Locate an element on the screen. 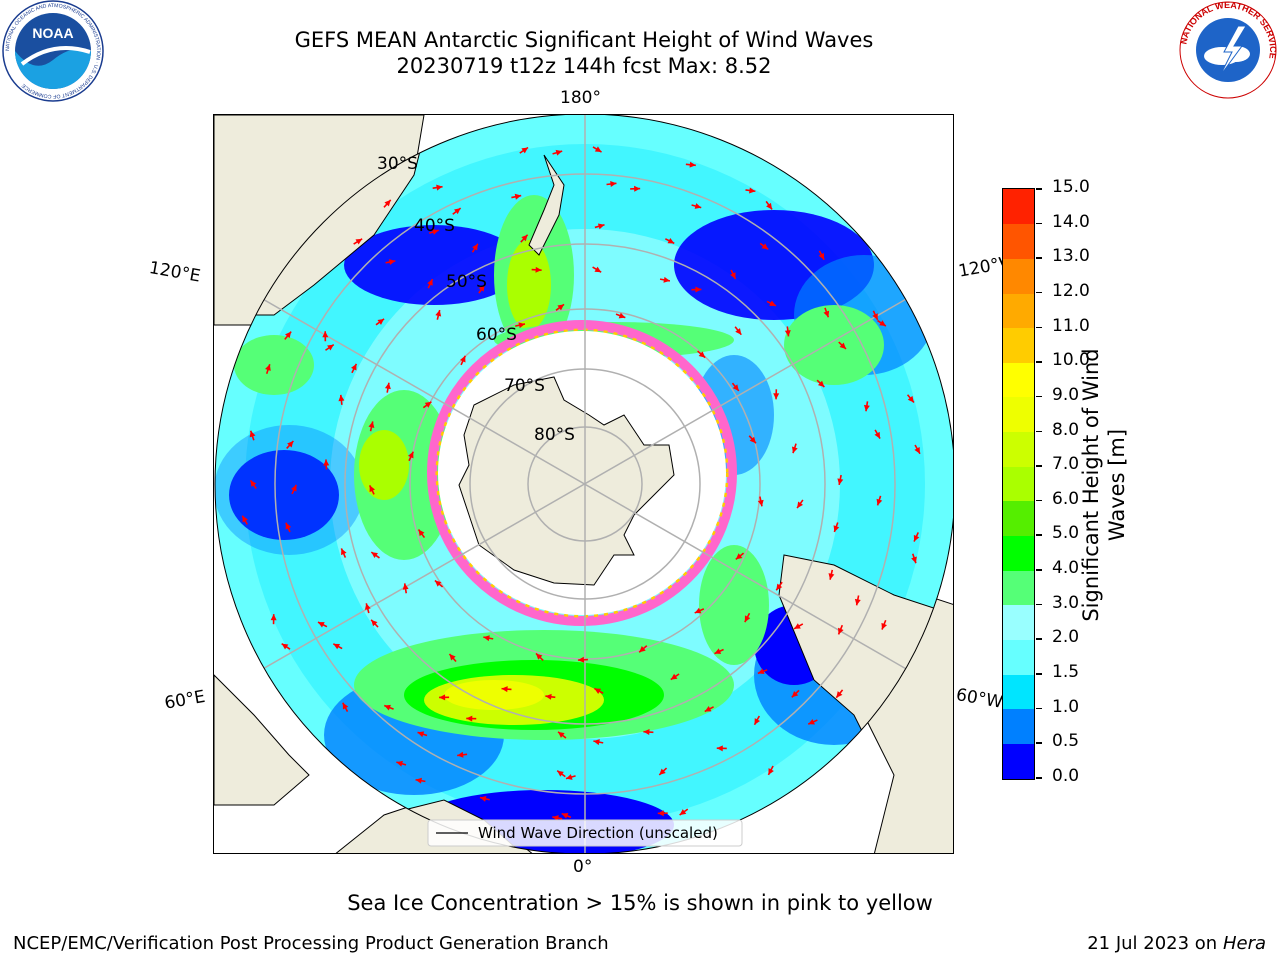  lat-label-30s: 30°S is located at coordinates (397, 164).